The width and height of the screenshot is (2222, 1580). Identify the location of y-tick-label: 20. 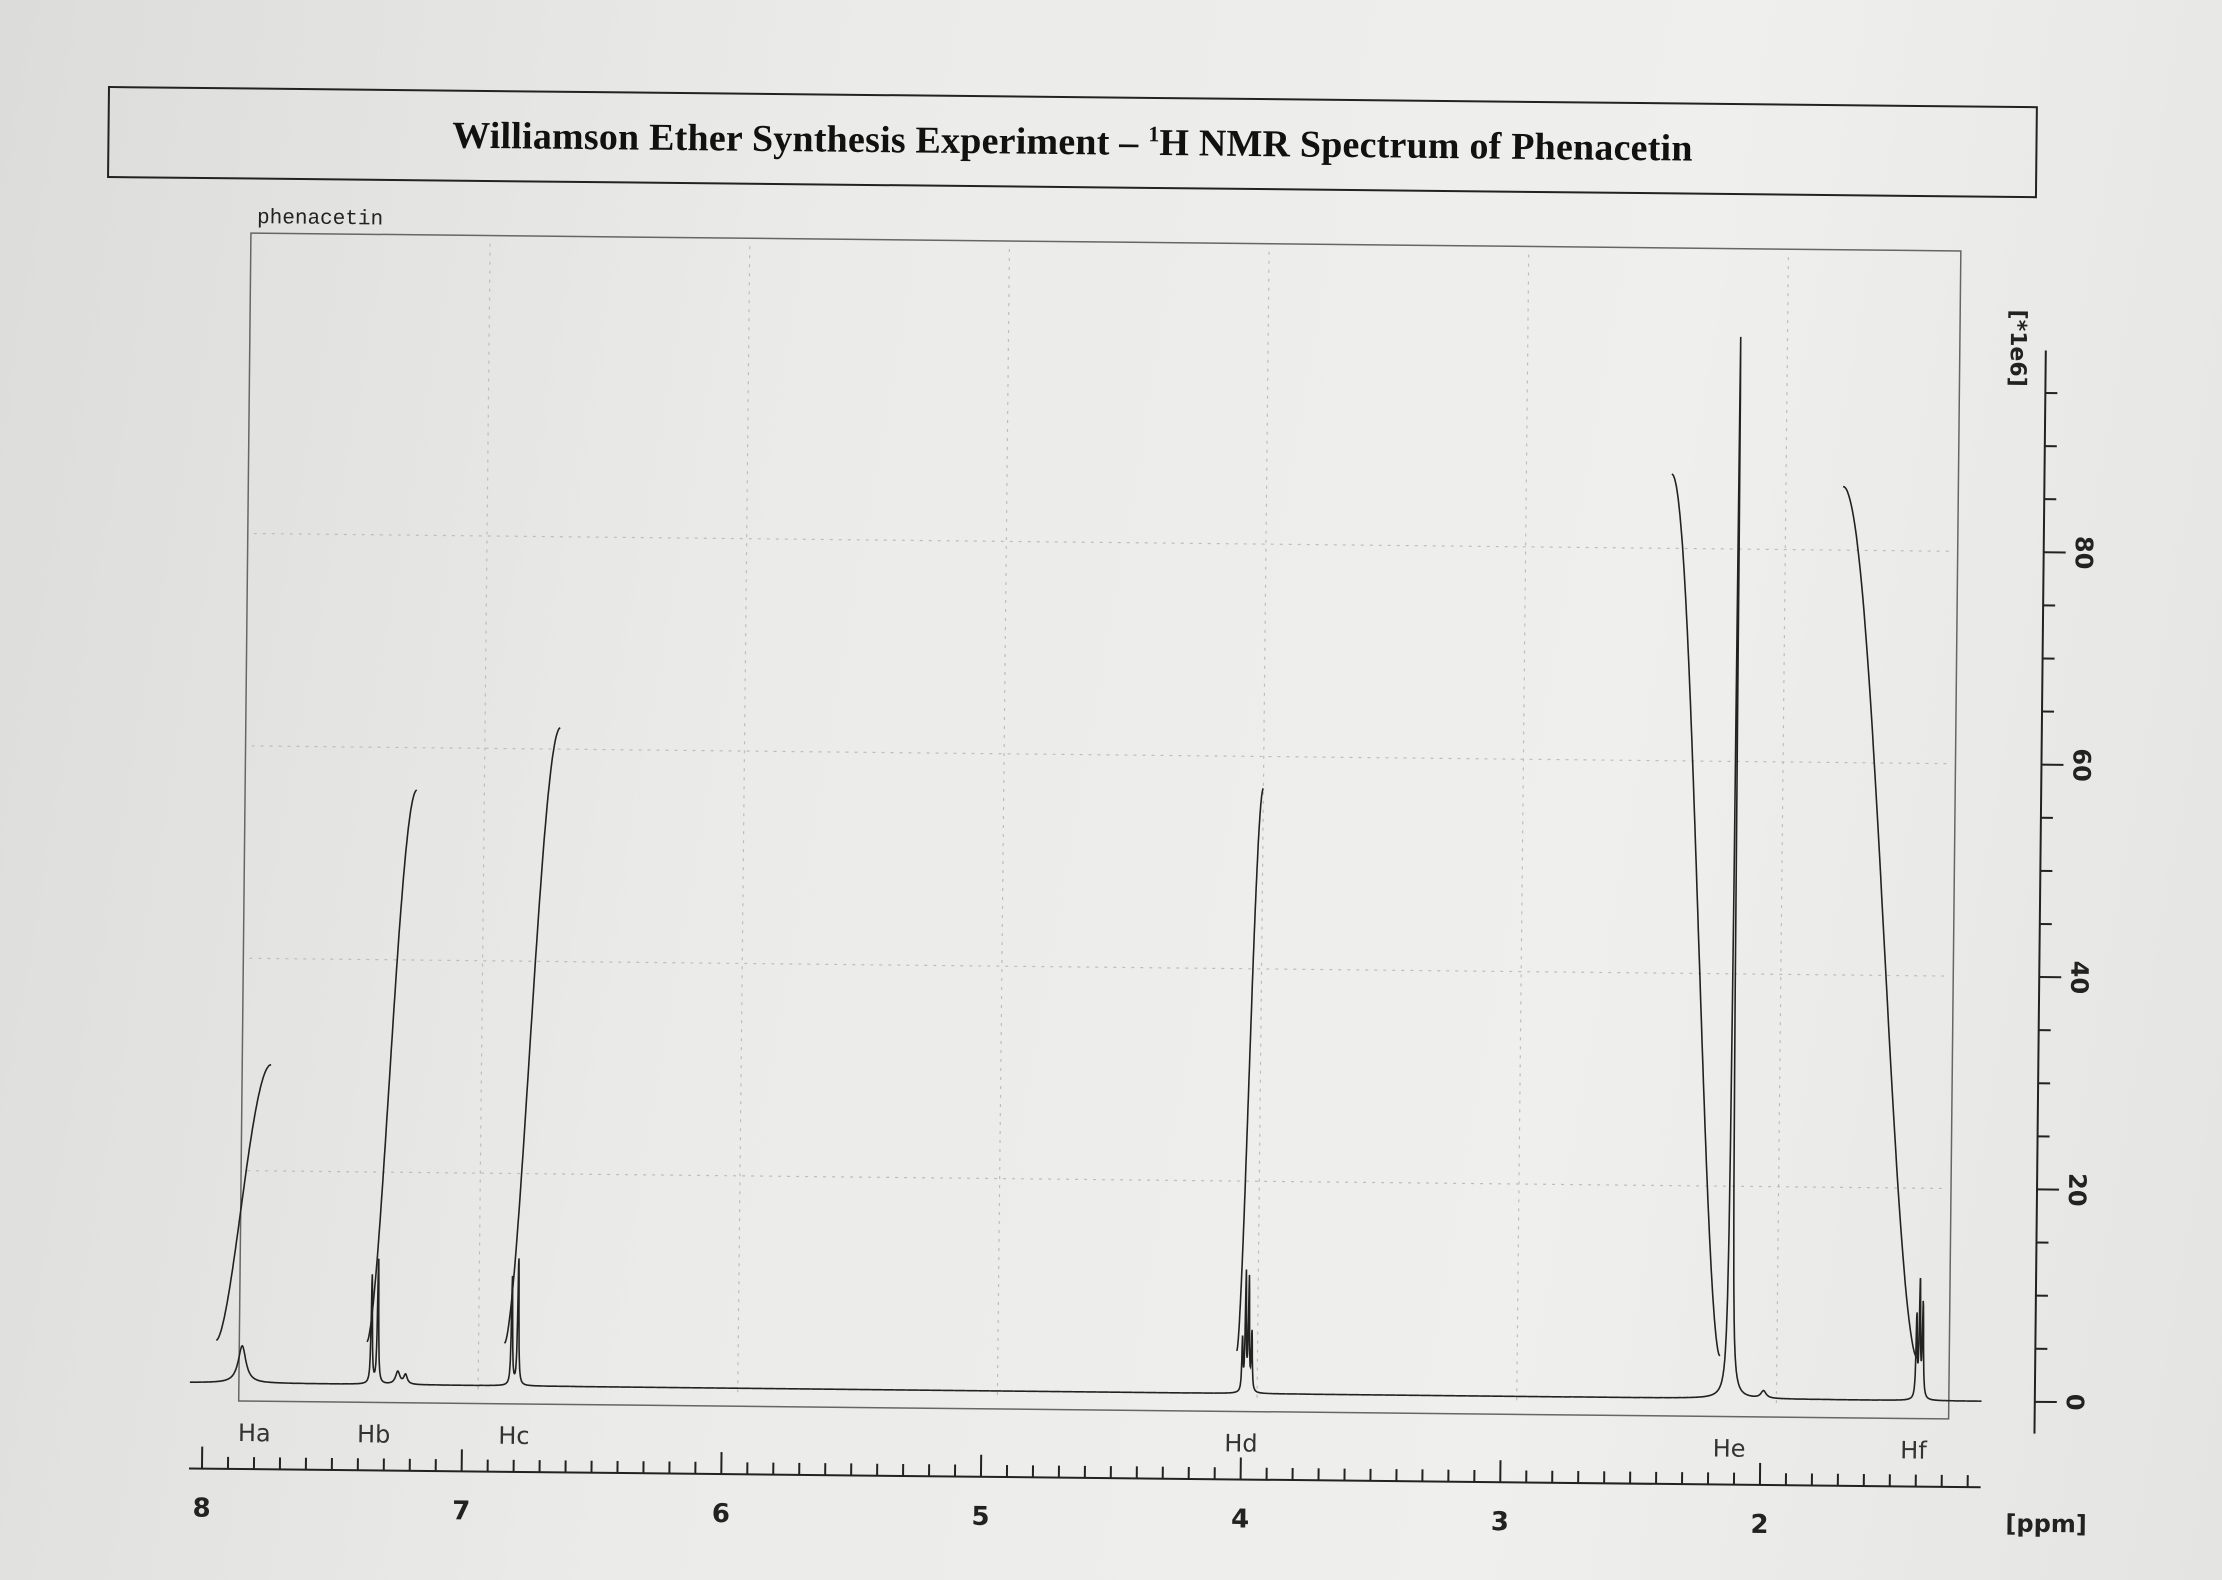
(2077, 1190).